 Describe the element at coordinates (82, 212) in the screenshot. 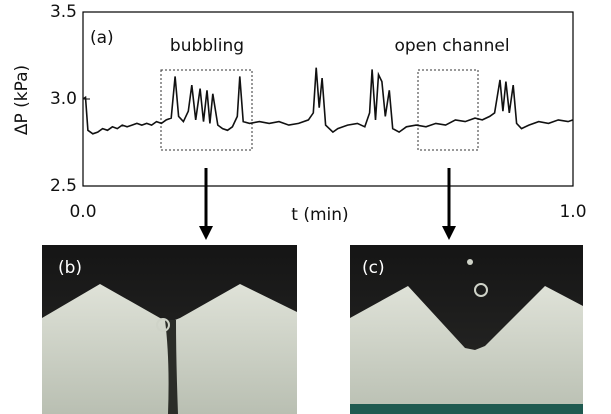

I see `x-tick-label: 0.0` at that location.